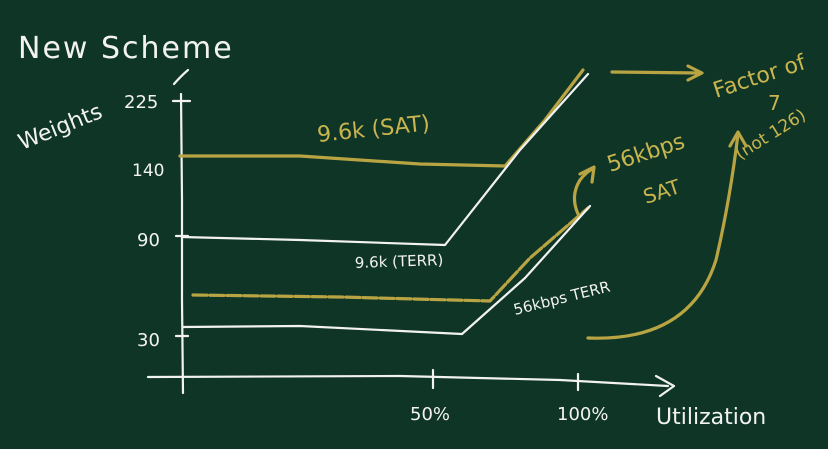  Describe the element at coordinates (584, 191) in the screenshot. I see `arrow-56k-sat` at that location.